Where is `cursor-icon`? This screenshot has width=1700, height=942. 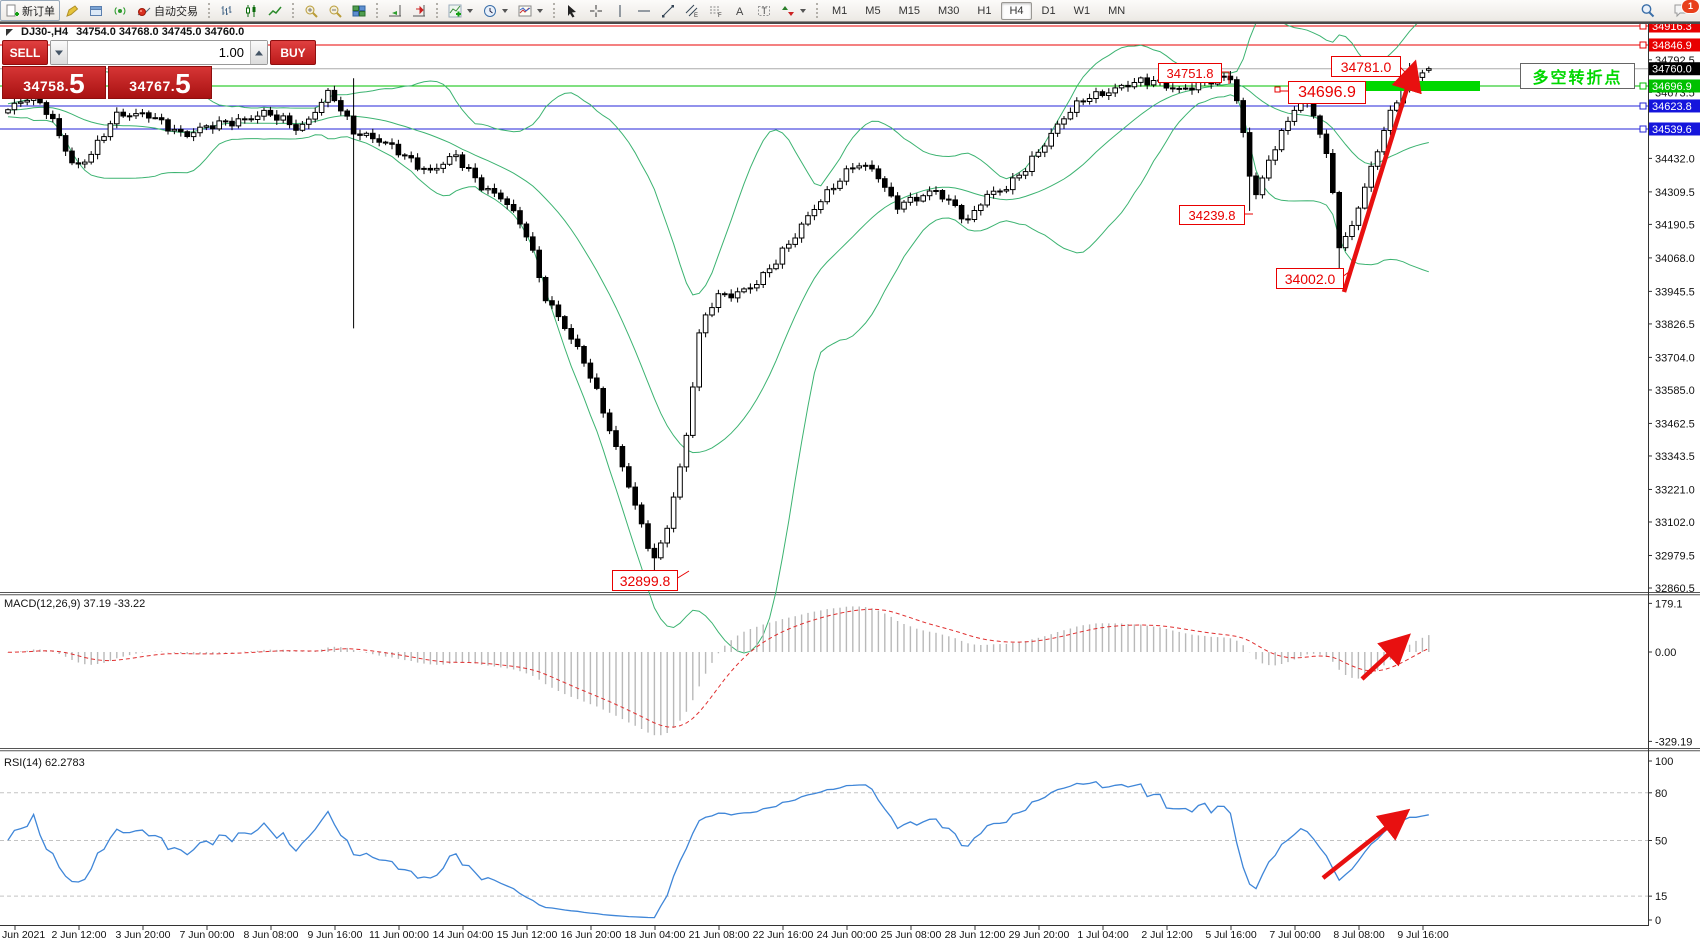 cursor-icon is located at coordinates (572, 10).